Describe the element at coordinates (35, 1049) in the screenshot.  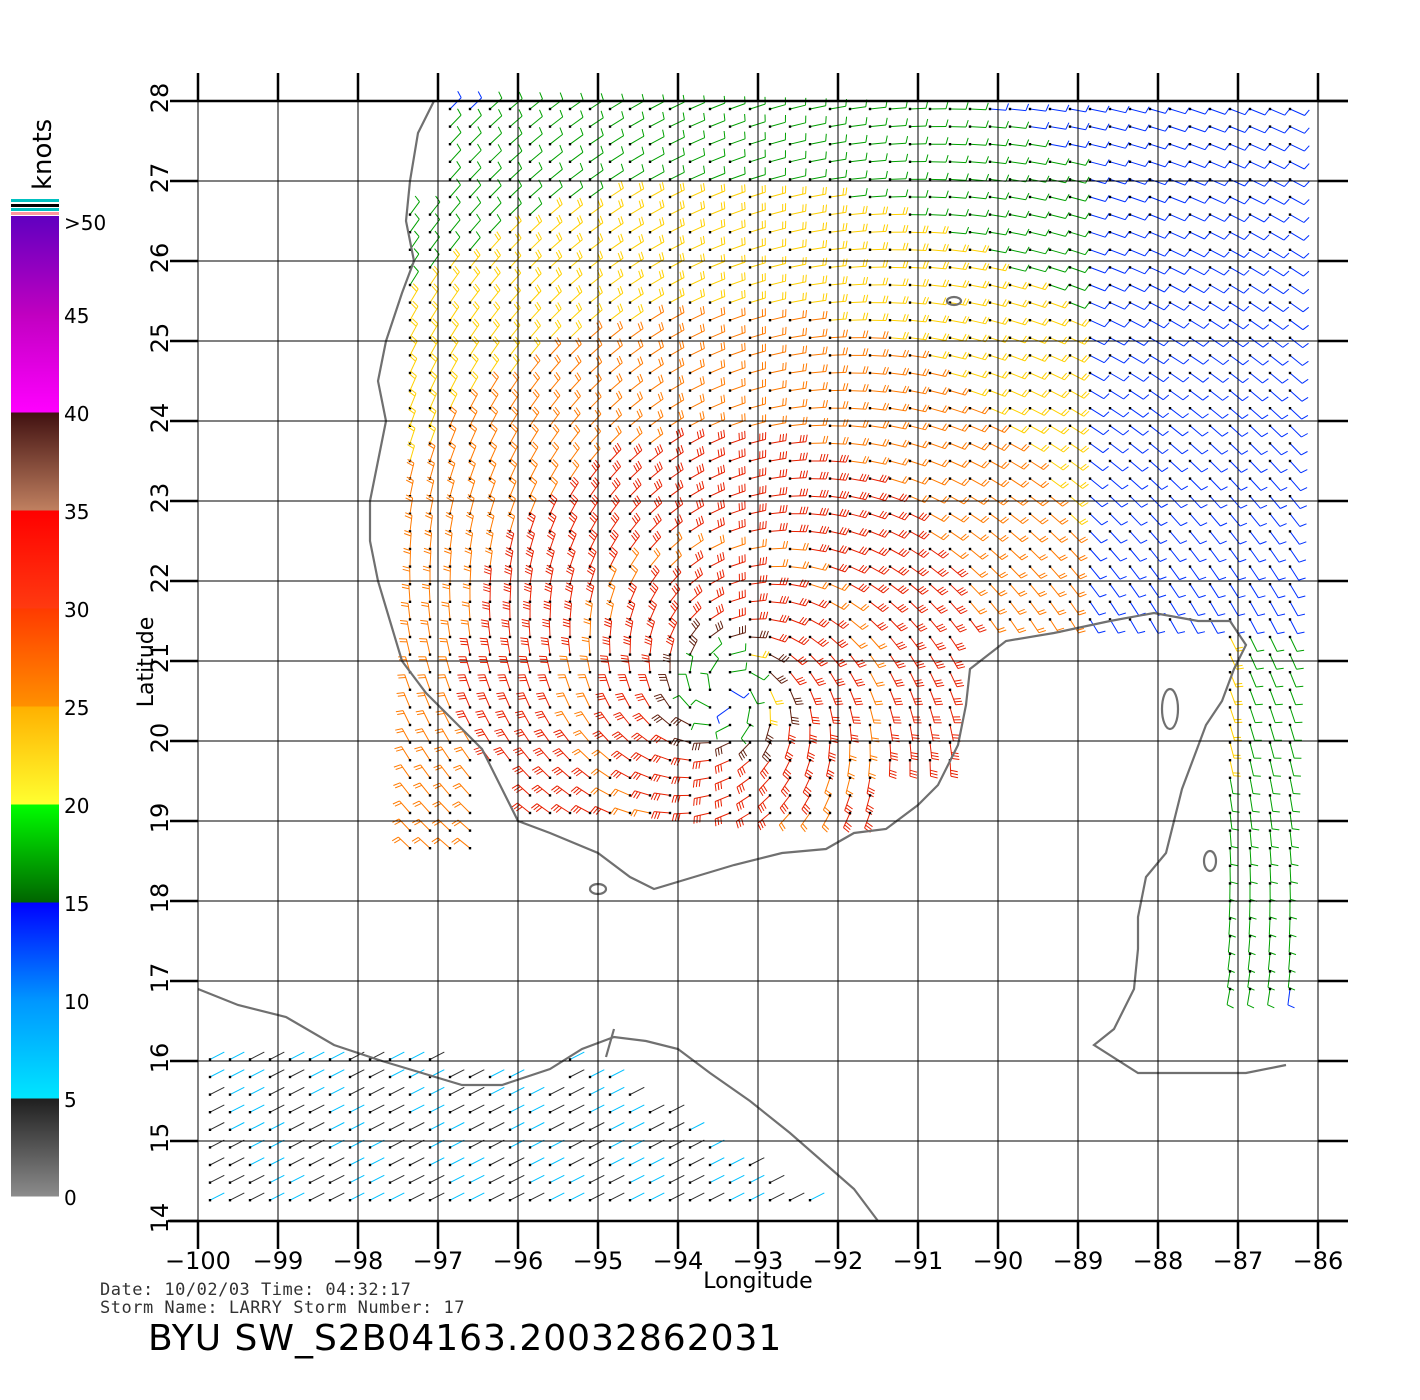
I see `colorbar-segment` at that location.